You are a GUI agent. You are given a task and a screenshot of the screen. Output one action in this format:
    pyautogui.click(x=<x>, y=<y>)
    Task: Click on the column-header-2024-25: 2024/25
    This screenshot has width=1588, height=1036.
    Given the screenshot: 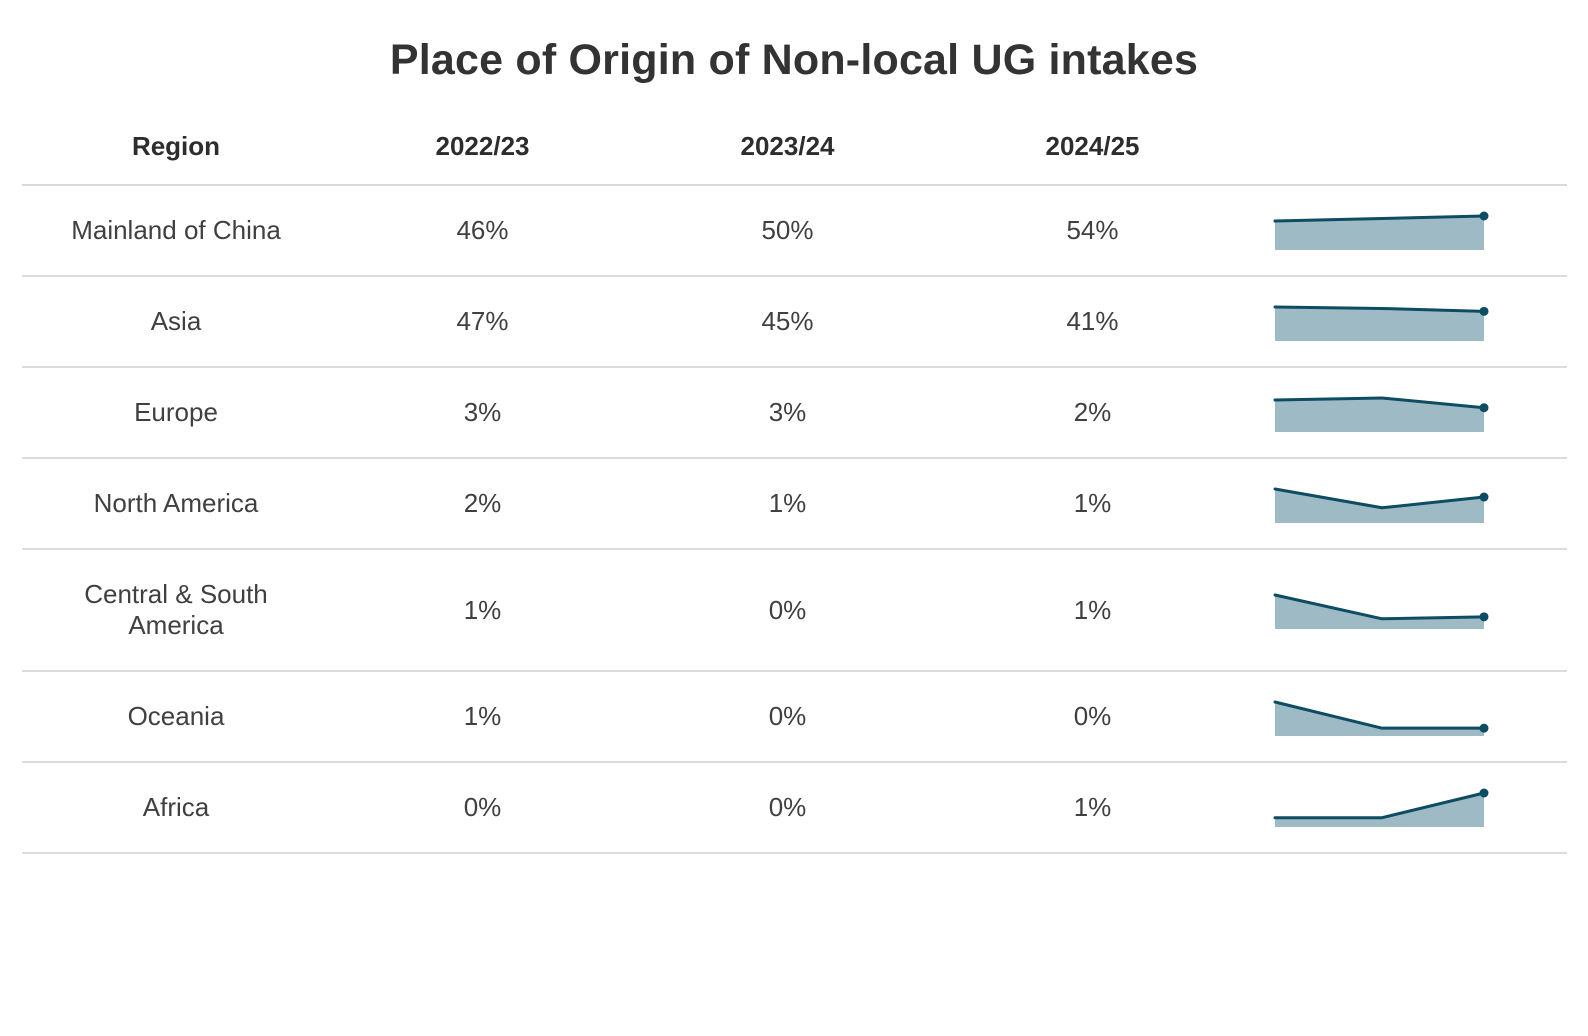 What is the action you would take?
    pyautogui.click(x=1092, y=146)
    